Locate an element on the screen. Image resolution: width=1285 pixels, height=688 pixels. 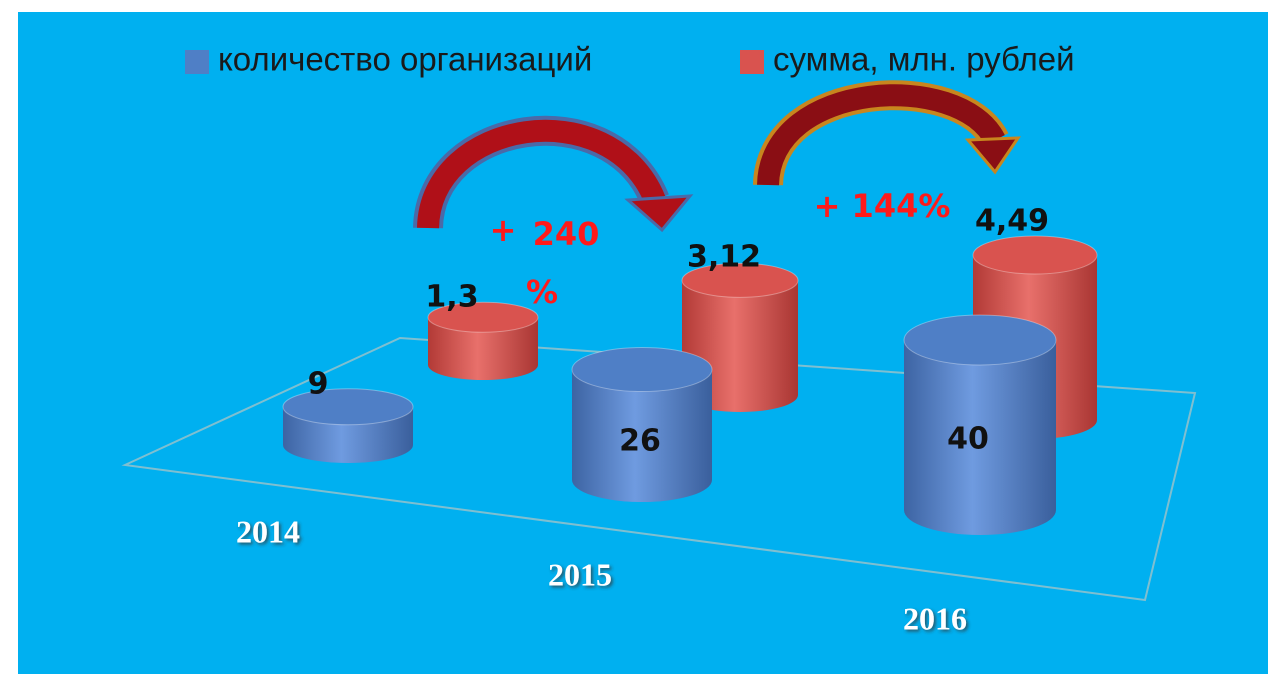
x-tick-label: 2014 is located at coordinates (268, 531).